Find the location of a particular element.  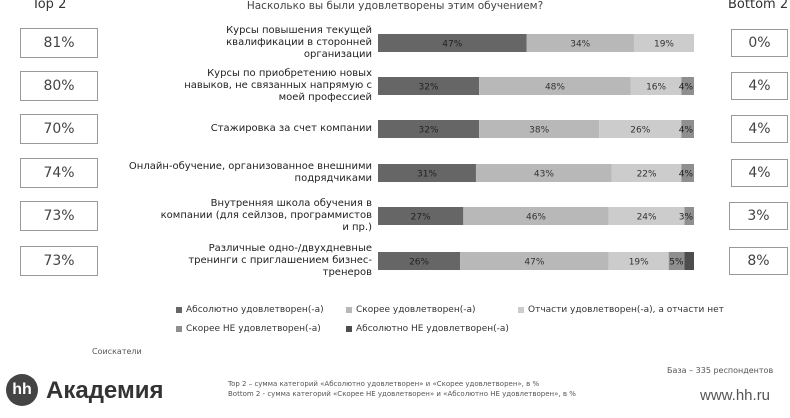

data-label: 31% is located at coordinates (427, 175).